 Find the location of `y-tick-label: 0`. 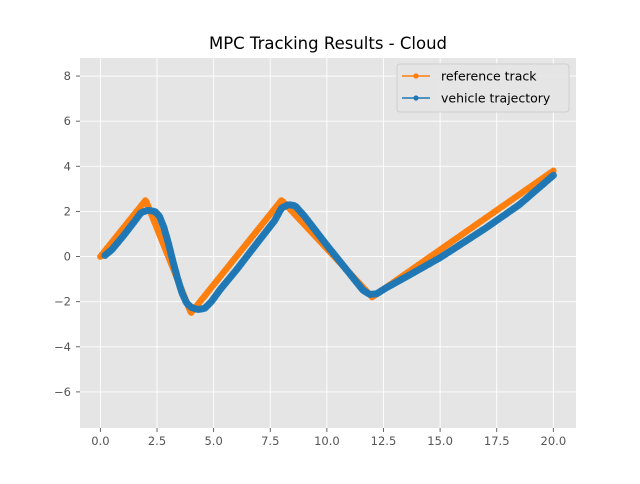

y-tick-label: 0 is located at coordinates (67, 257).